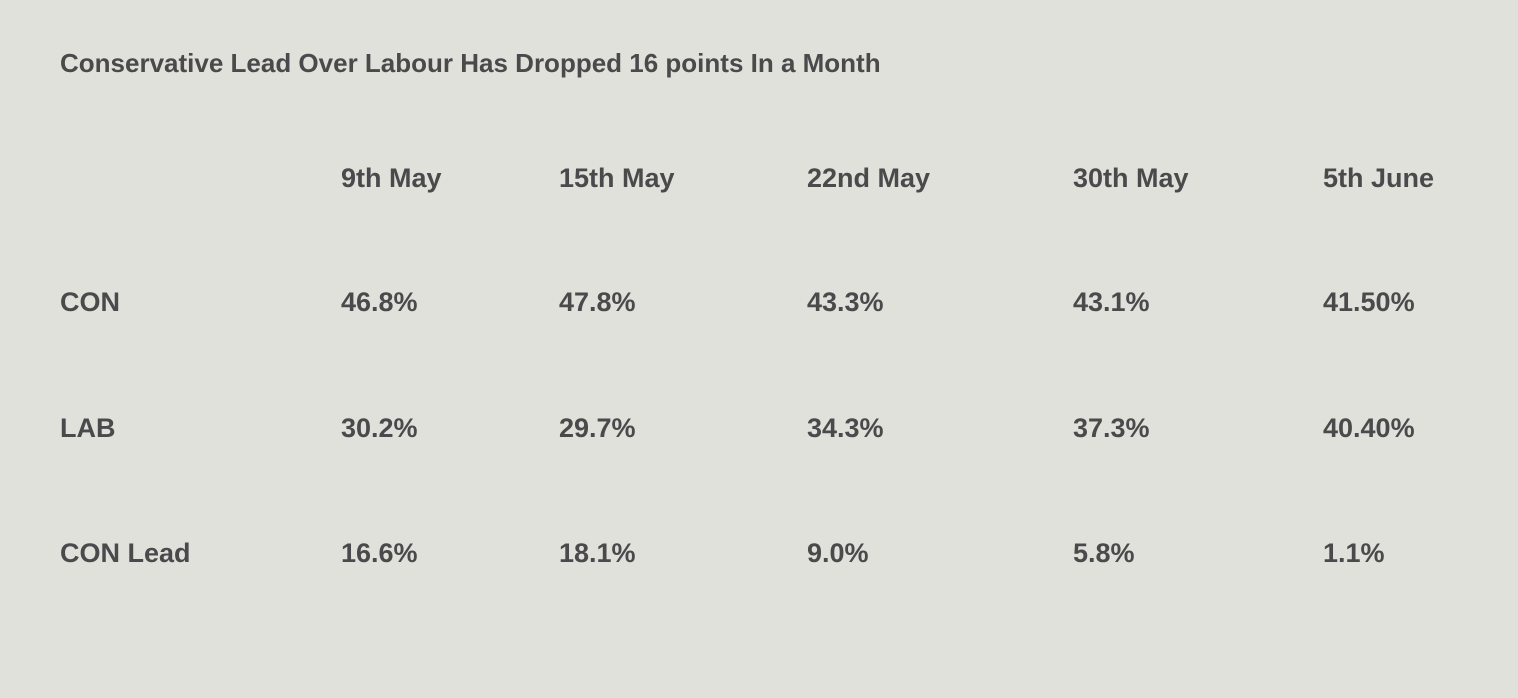  I want to click on table-cell: 40.40%, so click(1369, 428).